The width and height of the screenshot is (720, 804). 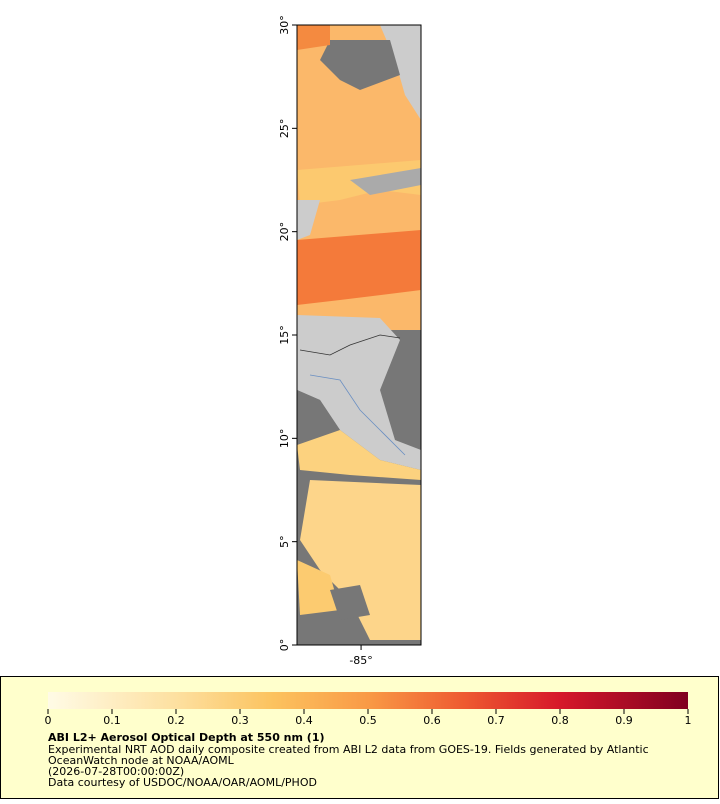 What do you see at coordinates (560, 720) in the screenshot?
I see `colorbar-tick-label: 0.8` at bounding box center [560, 720].